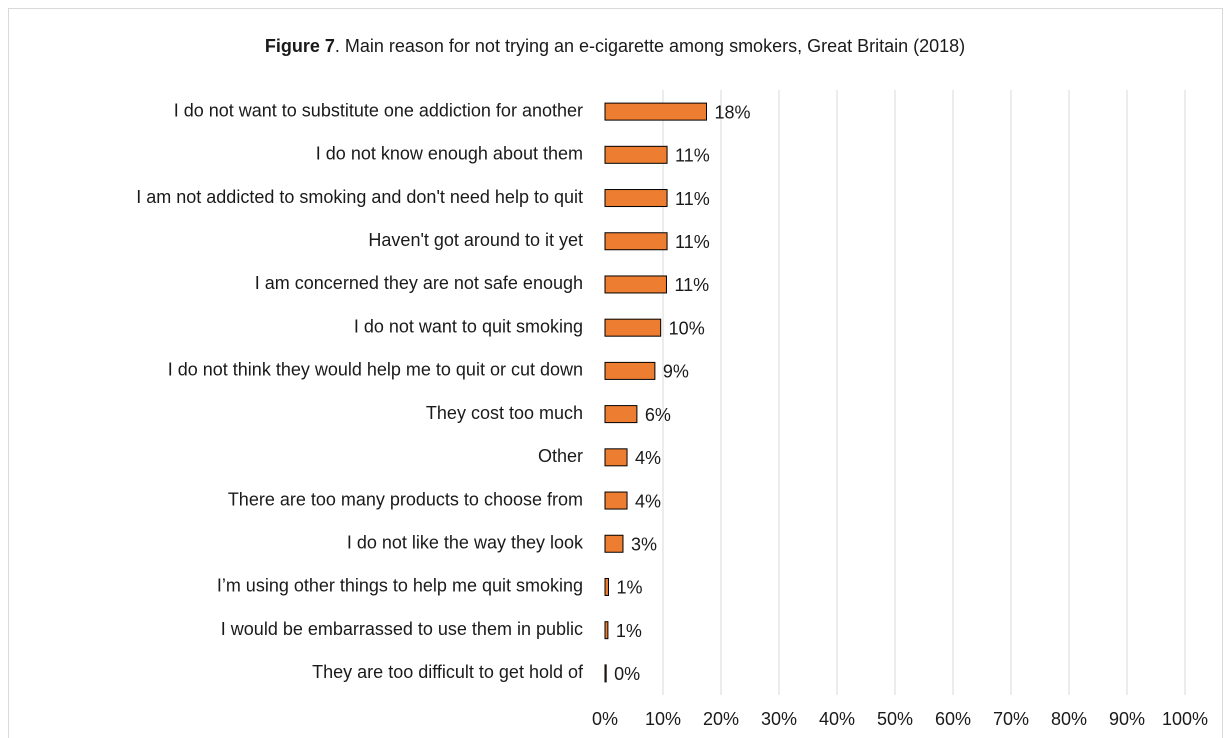  What do you see at coordinates (1011, 719) in the screenshot?
I see `x-tick-label: 70%` at bounding box center [1011, 719].